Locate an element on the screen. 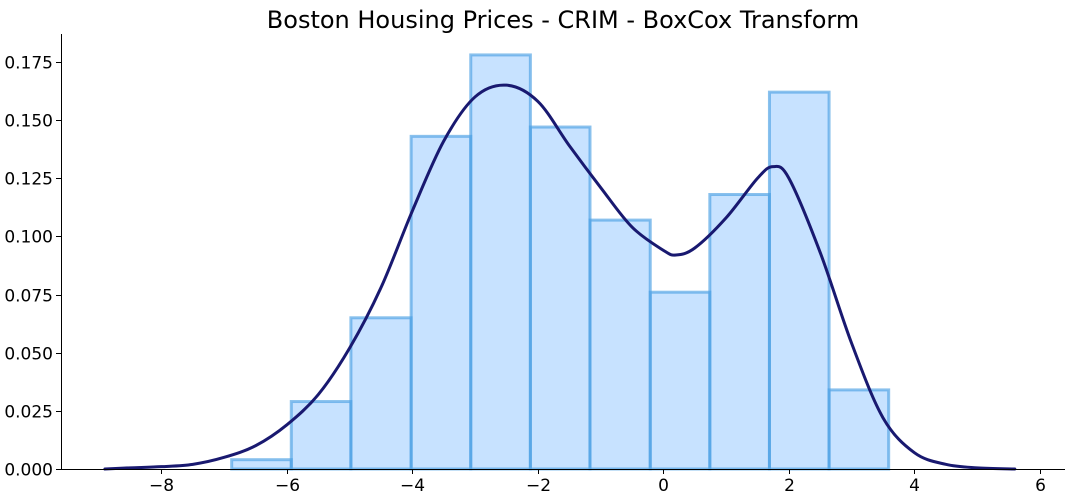 The height and width of the screenshot is (501, 1072). x-tick-label: −2 is located at coordinates (538, 486).